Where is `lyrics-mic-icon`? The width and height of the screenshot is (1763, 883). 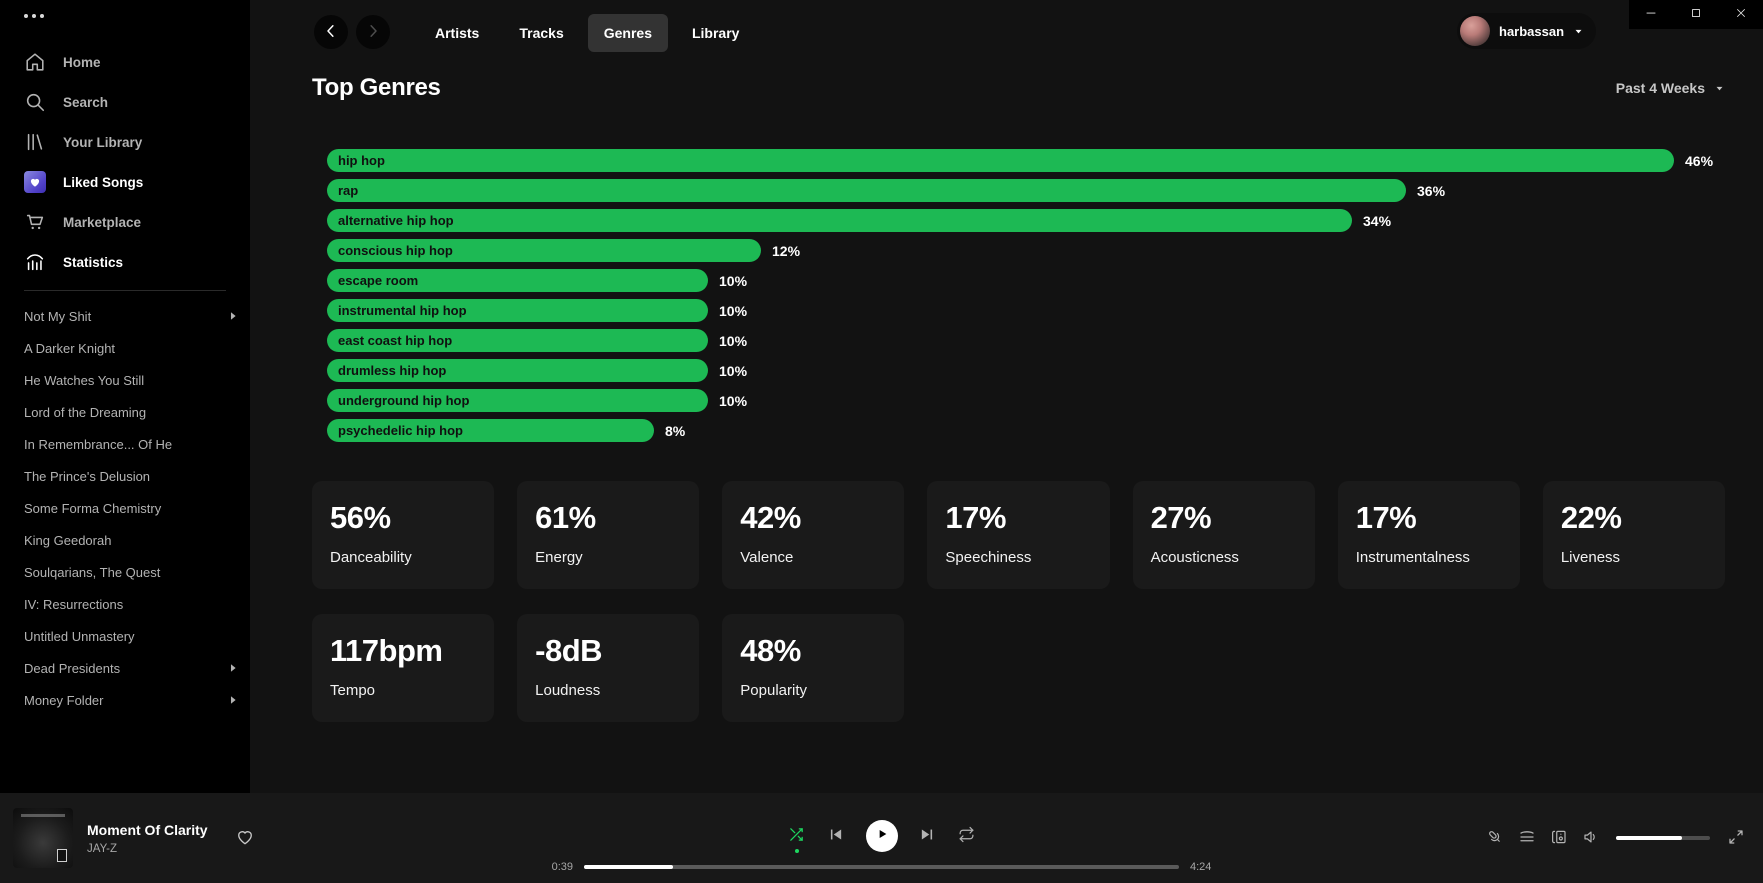
lyrics-mic-icon is located at coordinates (1495, 838).